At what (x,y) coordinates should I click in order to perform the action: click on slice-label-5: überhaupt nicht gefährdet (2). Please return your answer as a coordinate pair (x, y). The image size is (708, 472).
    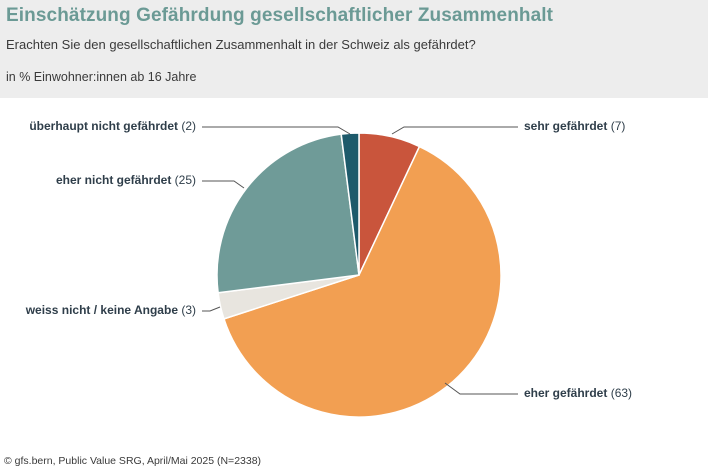
    Looking at the image, I should click on (112, 126).